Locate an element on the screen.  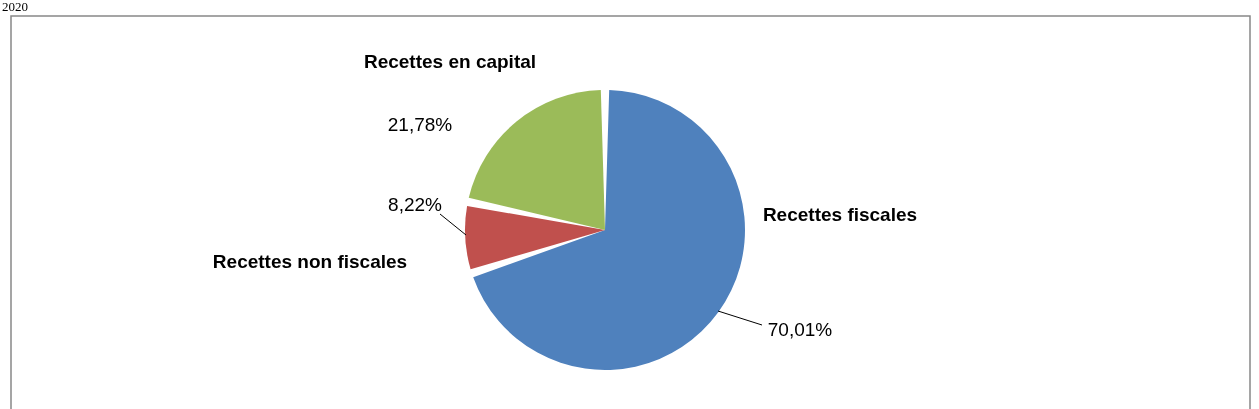
data-label: 70,01% is located at coordinates (800, 329).